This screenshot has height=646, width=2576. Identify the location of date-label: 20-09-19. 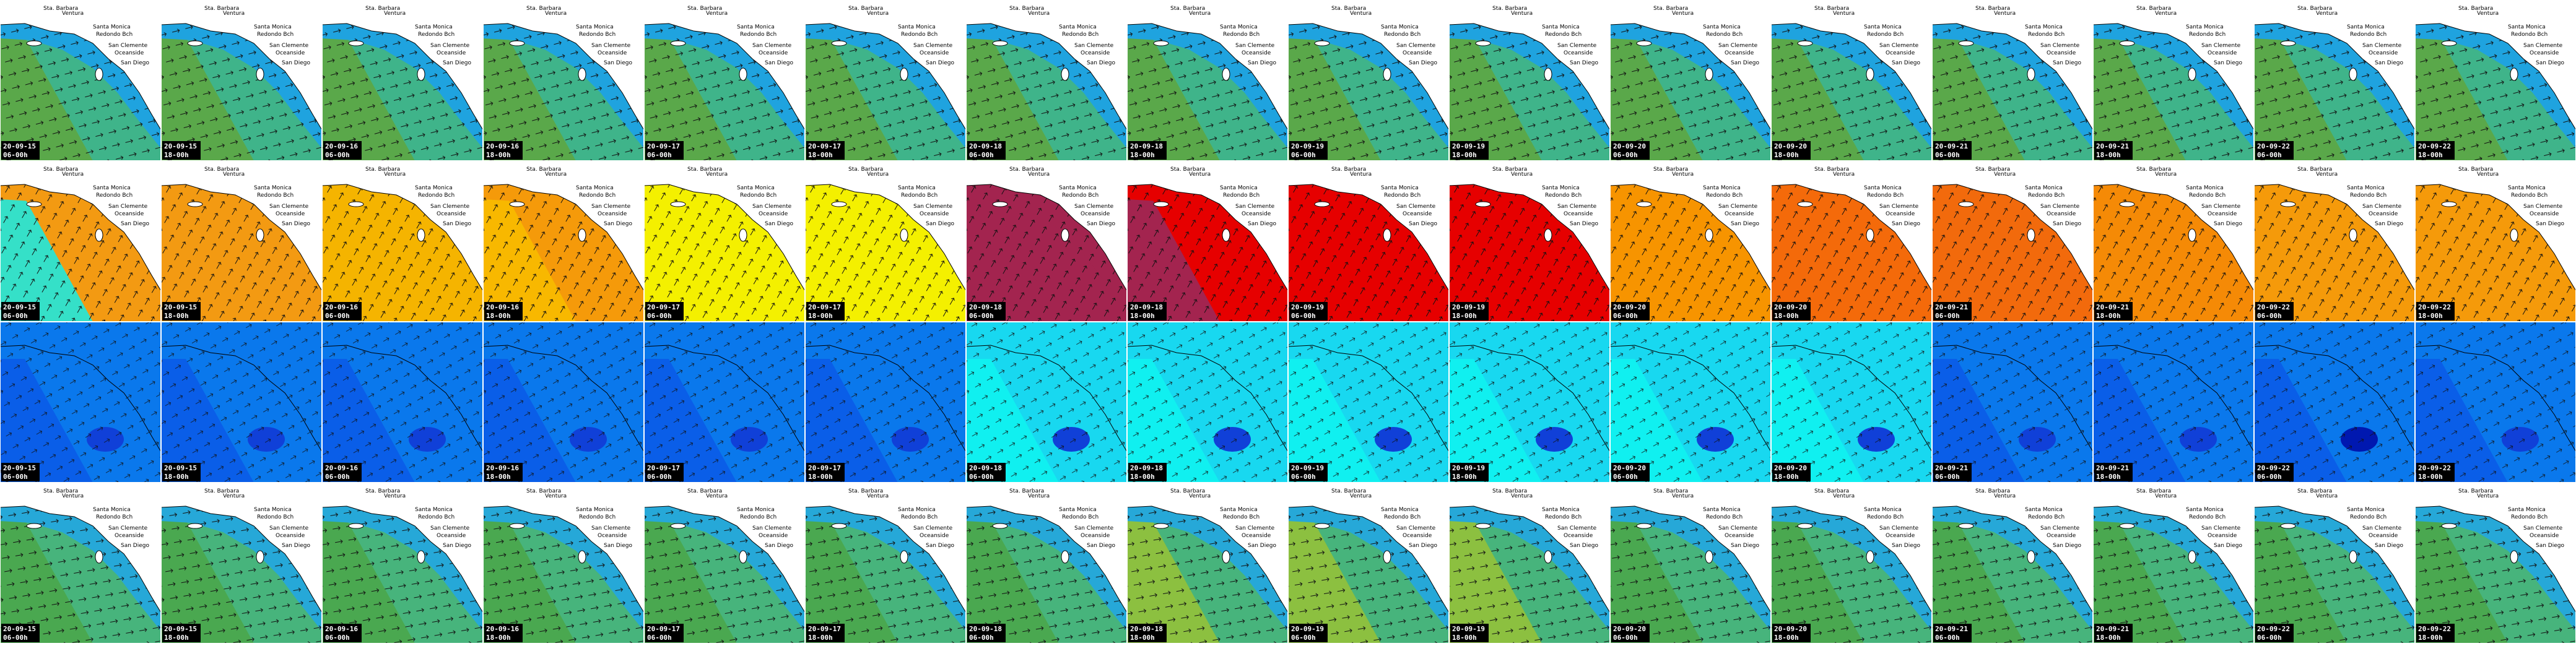
(1307, 468).